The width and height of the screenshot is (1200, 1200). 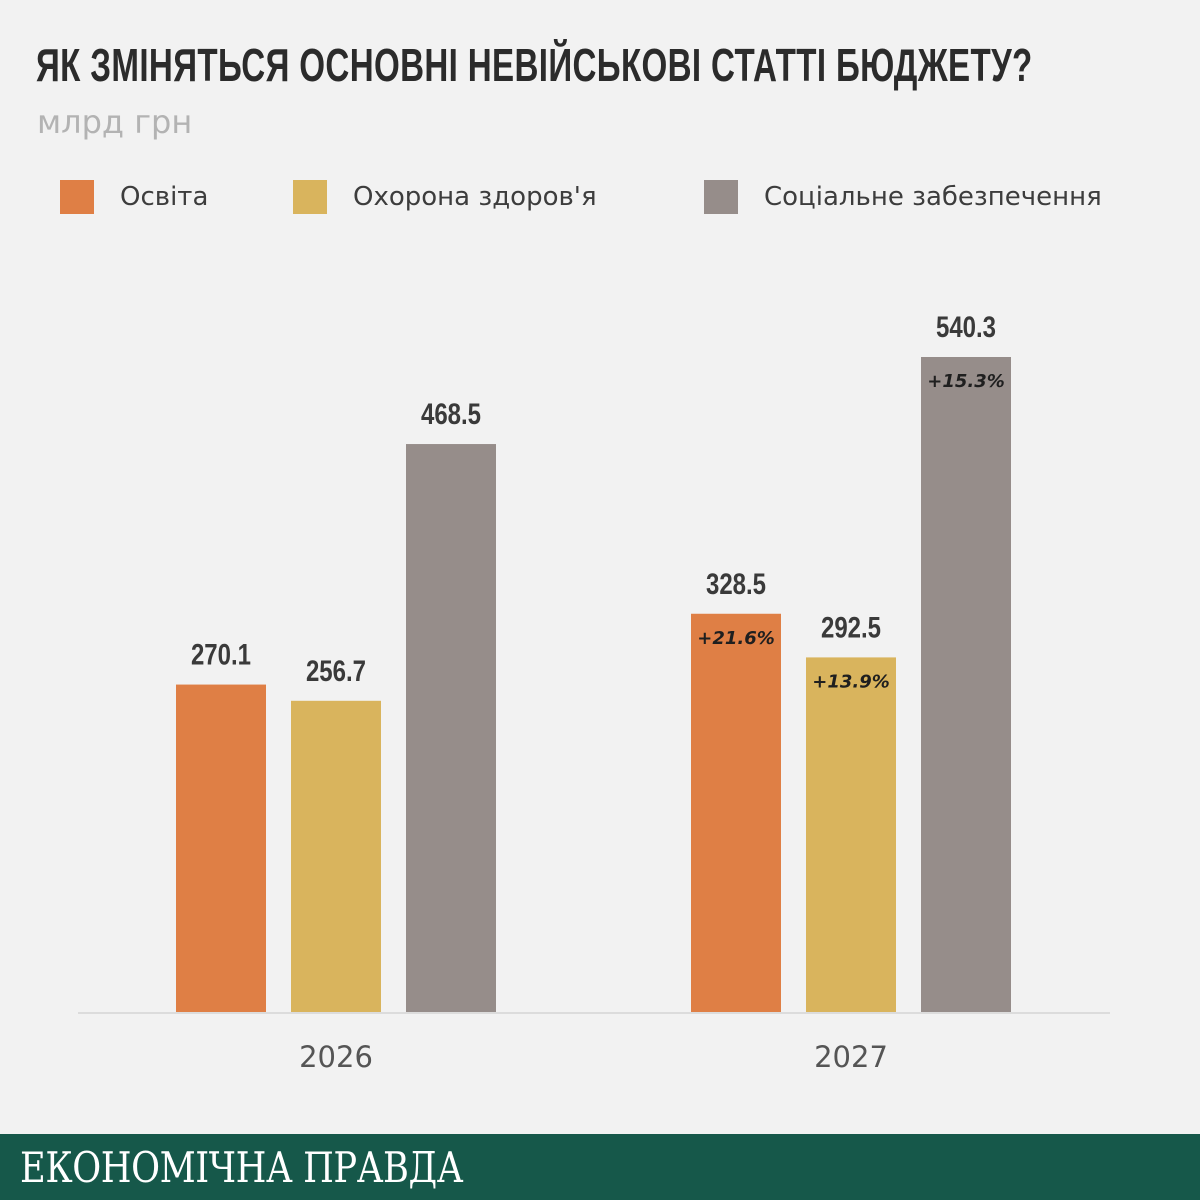 I want to click on legend-label-social: Соціальне забезпечення, so click(x=933, y=197).